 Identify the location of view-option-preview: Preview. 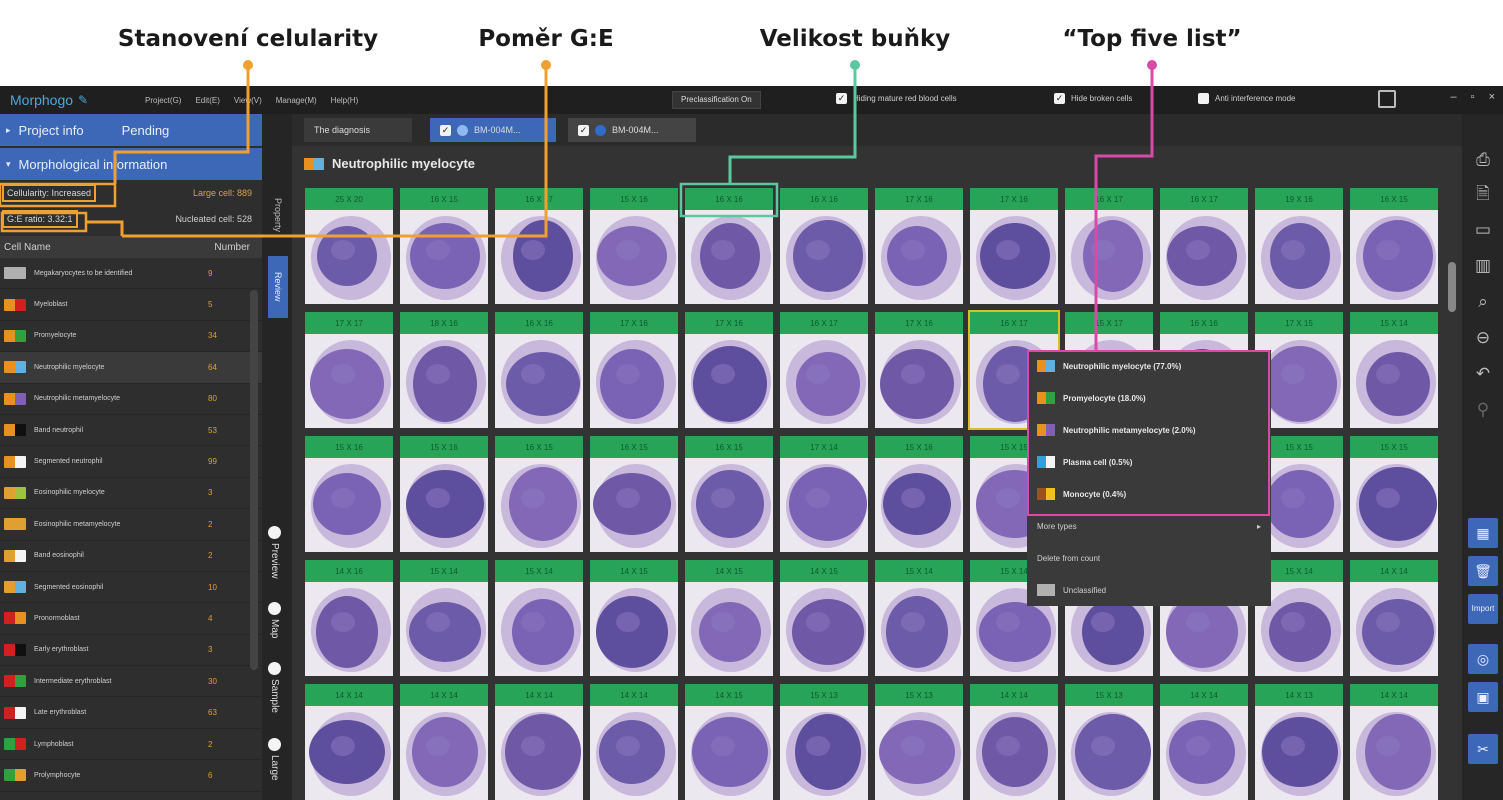
(274, 552).